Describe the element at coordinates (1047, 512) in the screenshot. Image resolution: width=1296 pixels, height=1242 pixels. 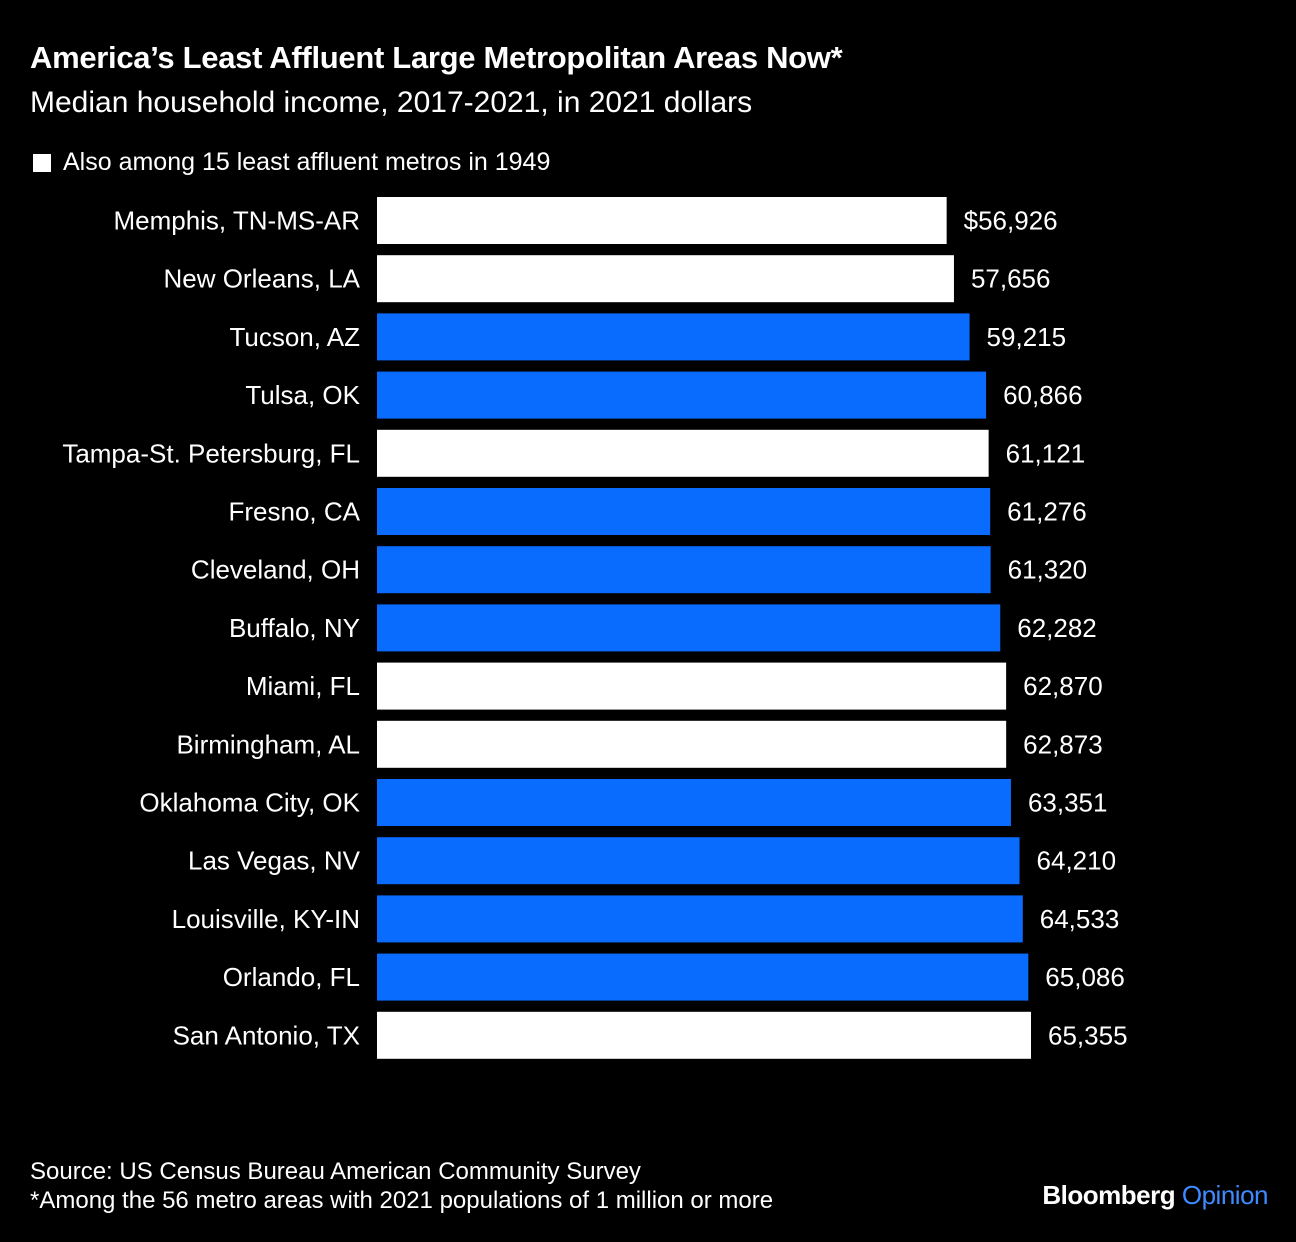
I see `value-label: 61,276` at that location.